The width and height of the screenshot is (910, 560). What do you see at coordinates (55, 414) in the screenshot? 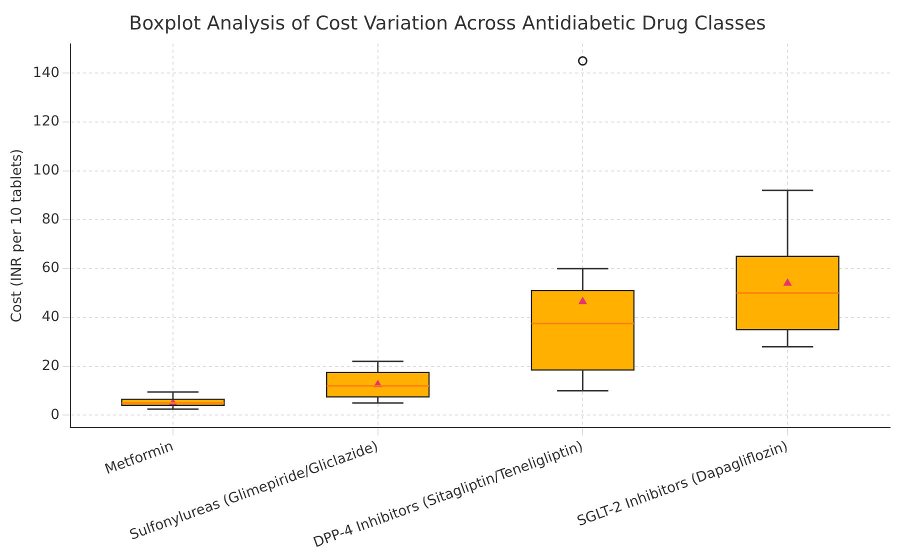
I see `y-tick-label: 0` at bounding box center [55, 414].